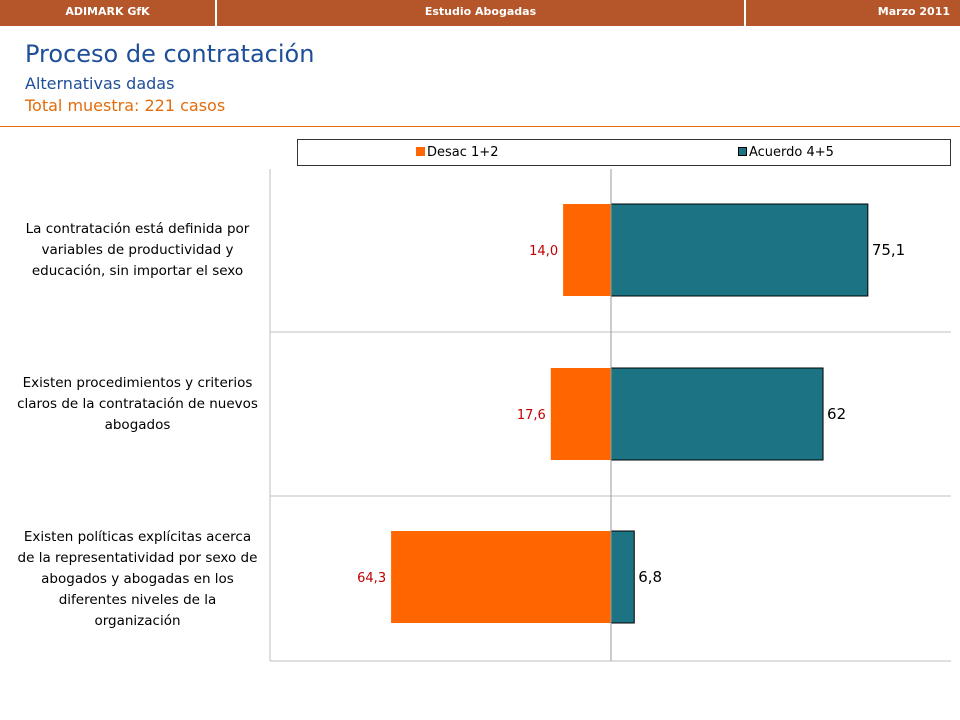 The width and height of the screenshot is (960, 720). I want to click on header-date: Marzo 2011, so click(913, 11).